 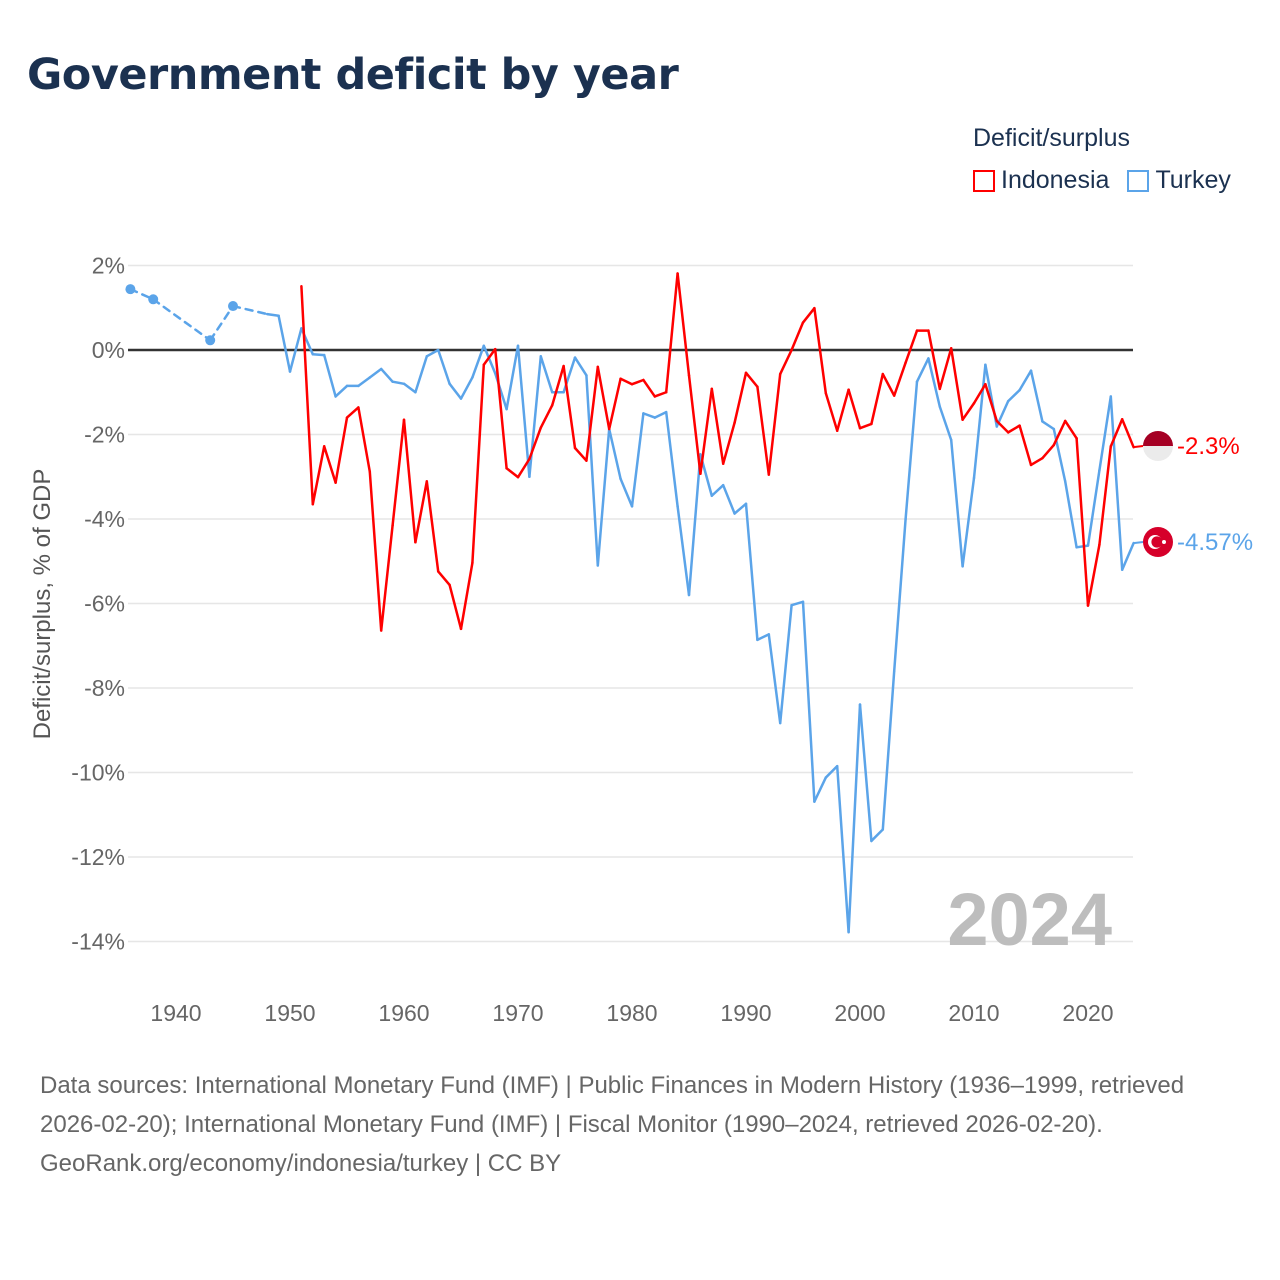 I want to click on legend-label: Turkey, so click(x=1193, y=180).